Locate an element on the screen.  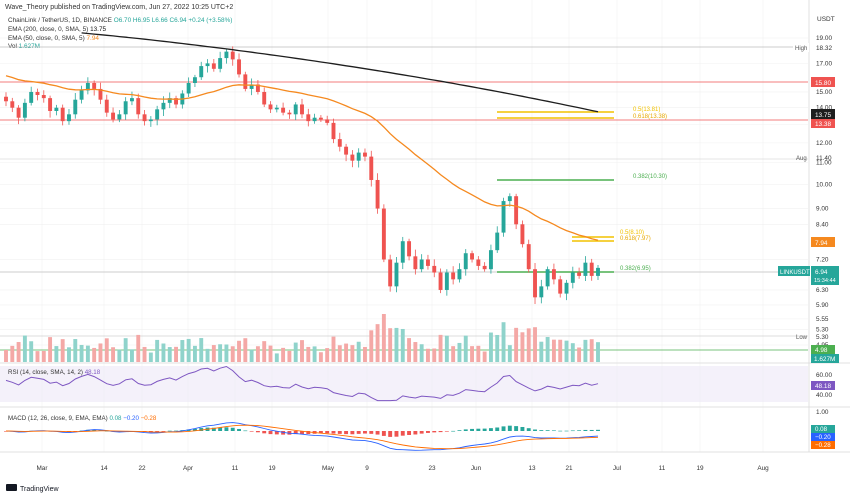
price-tick-label: 11.00 is located at coordinates (824, 163).